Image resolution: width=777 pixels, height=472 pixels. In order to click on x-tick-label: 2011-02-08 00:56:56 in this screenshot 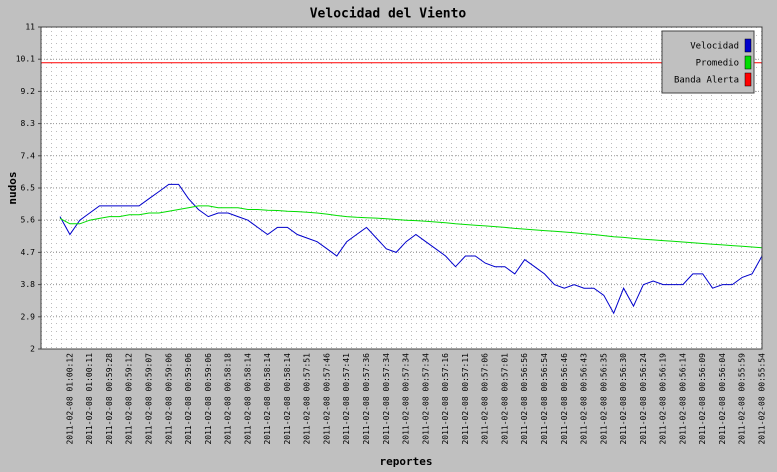, I will do `click(524, 399)`.